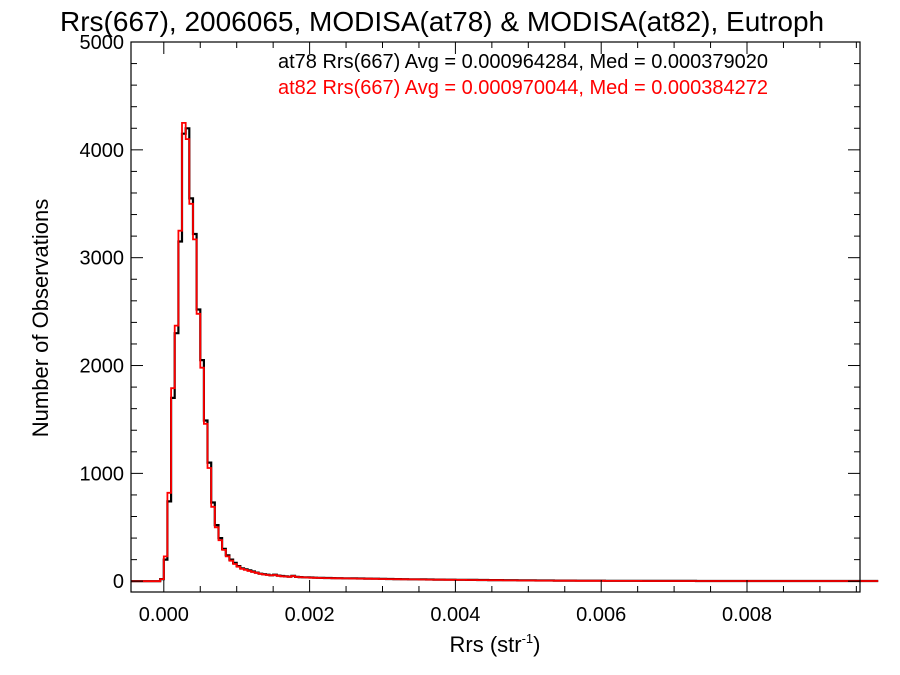 This screenshot has width=900, height=675. Describe the element at coordinates (102, 151) in the screenshot. I see `y-tick-label: 4000` at that location.